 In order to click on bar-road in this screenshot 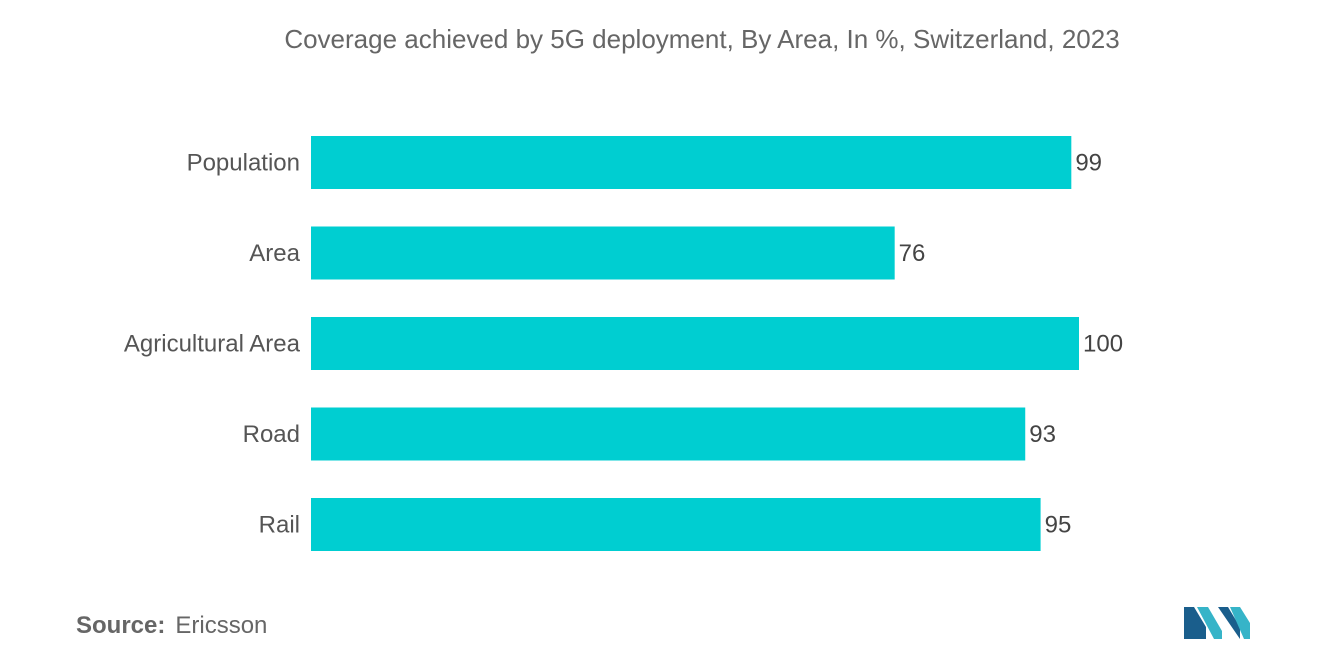, I will do `click(668, 434)`.